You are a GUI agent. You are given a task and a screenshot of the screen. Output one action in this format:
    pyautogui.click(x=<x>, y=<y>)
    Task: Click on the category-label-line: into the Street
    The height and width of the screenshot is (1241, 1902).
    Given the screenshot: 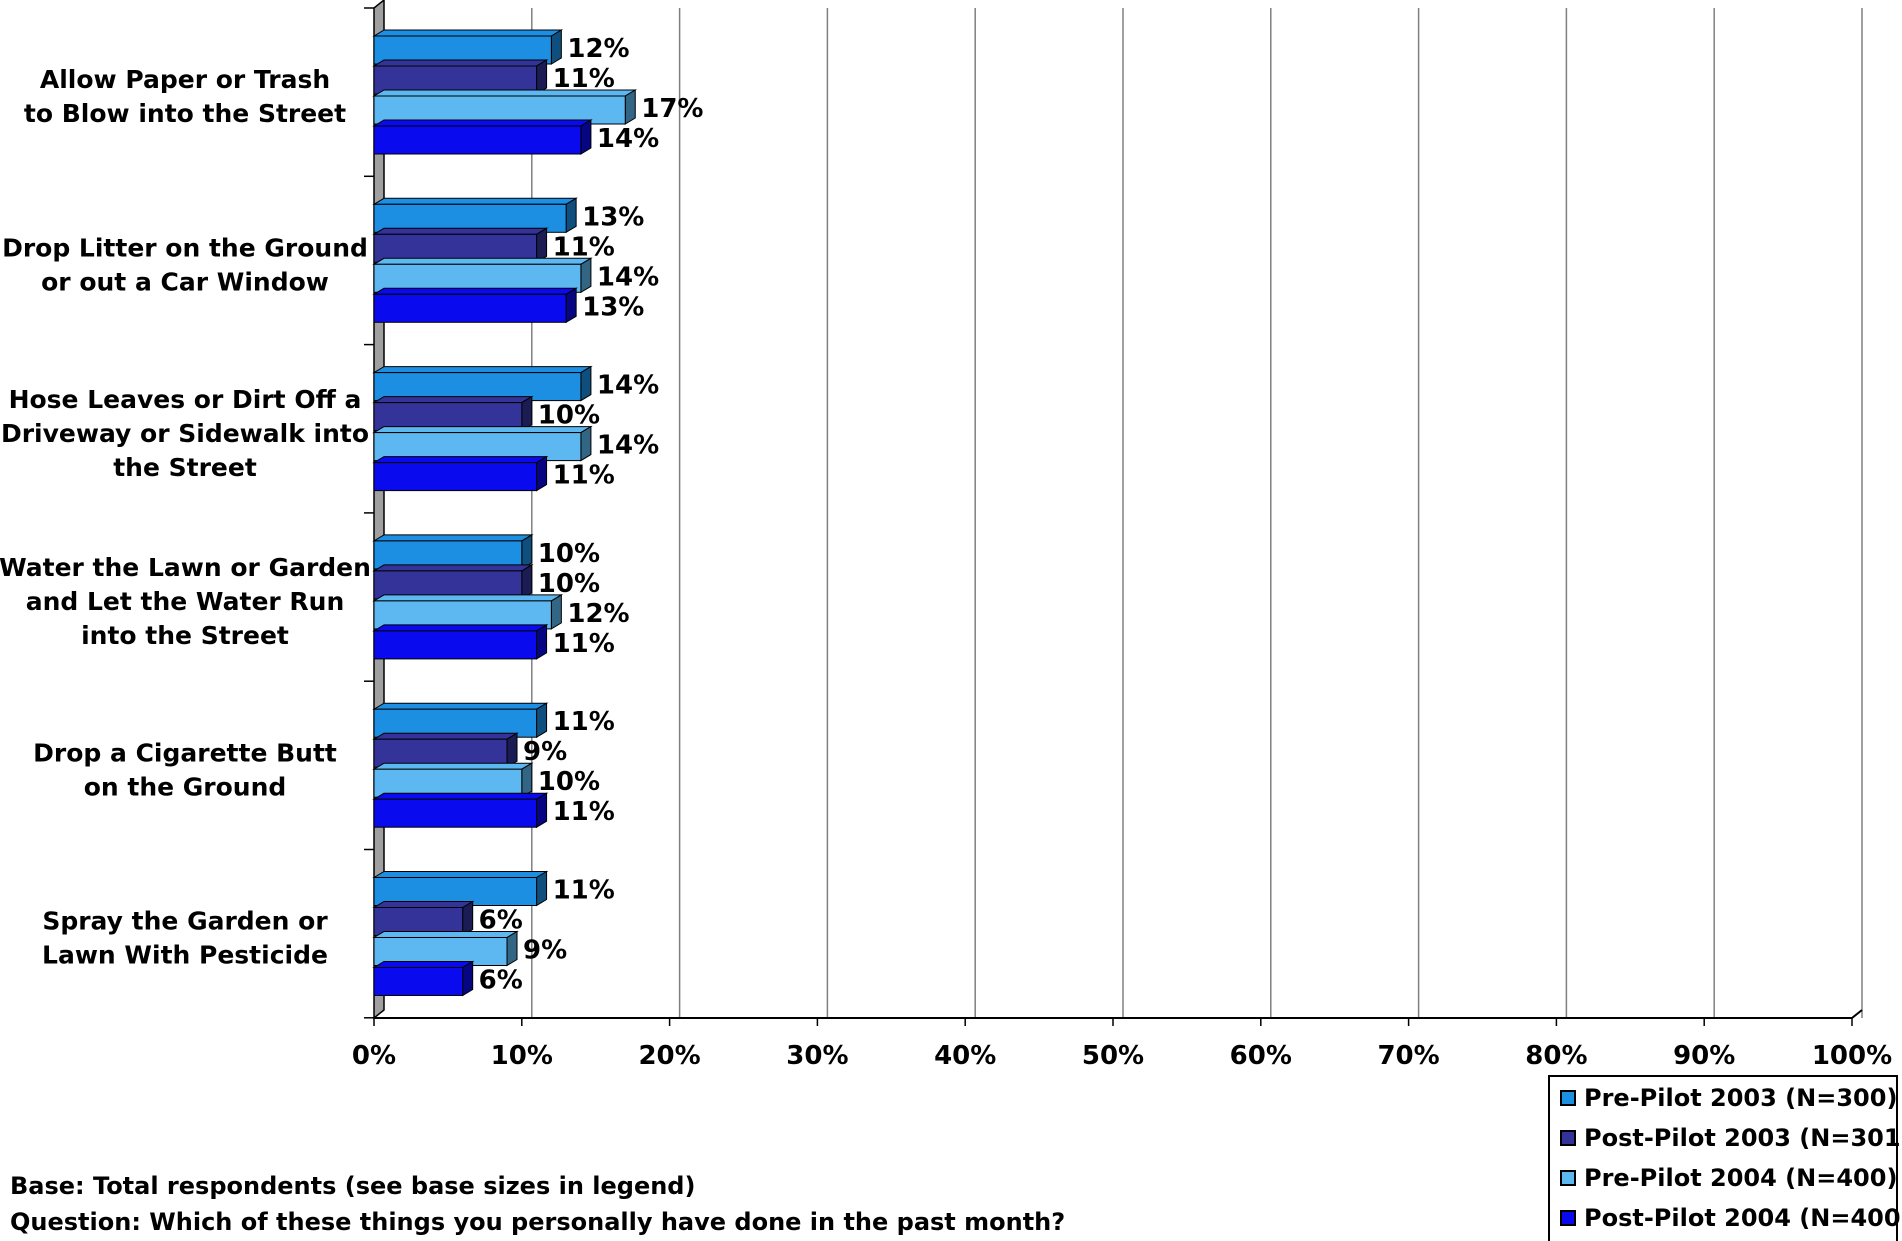 What is the action you would take?
    pyautogui.click(x=185, y=635)
    